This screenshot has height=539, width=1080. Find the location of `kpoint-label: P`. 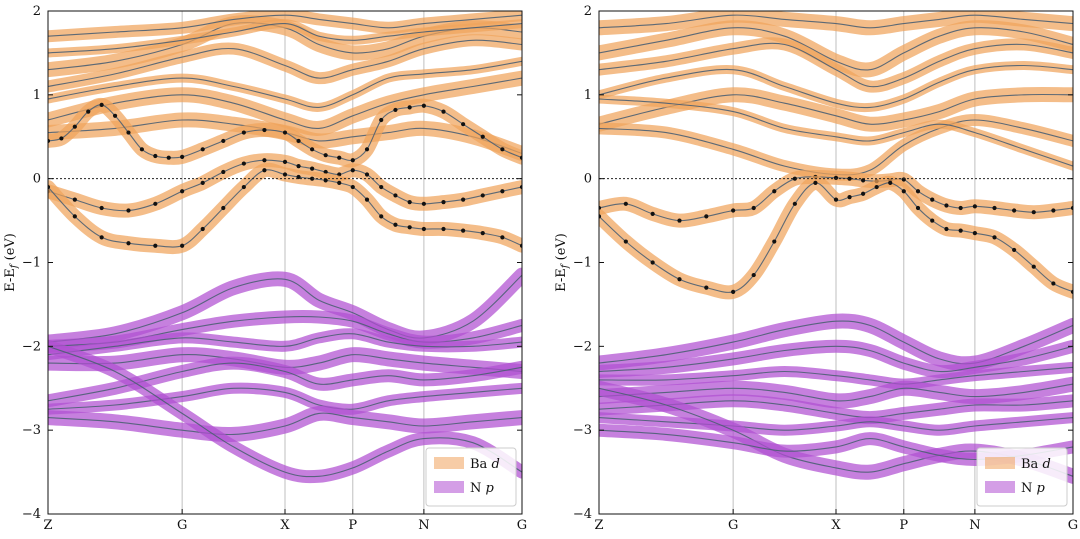

kpoint-label: P is located at coordinates (903, 525).